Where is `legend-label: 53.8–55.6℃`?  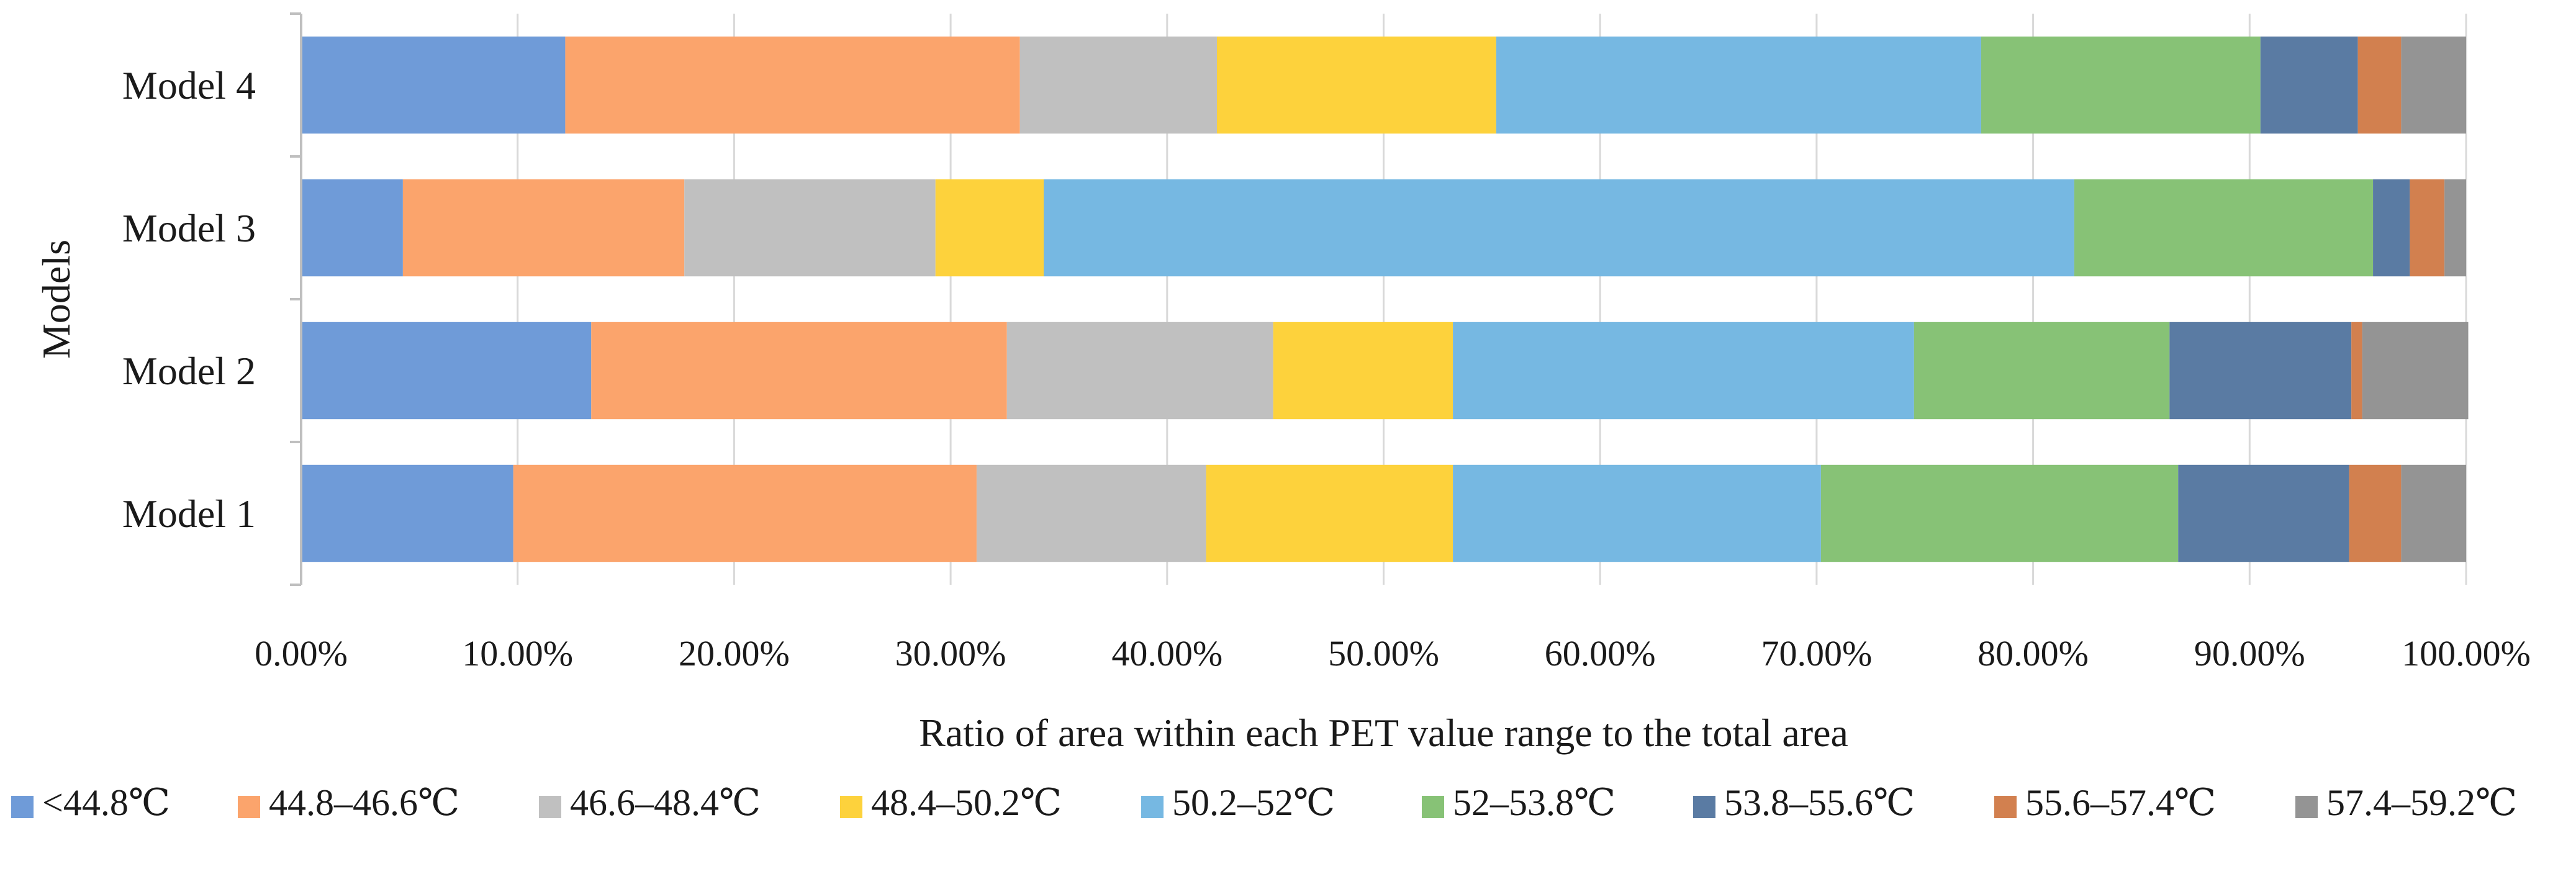 legend-label: 53.8–55.6℃ is located at coordinates (1819, 802).